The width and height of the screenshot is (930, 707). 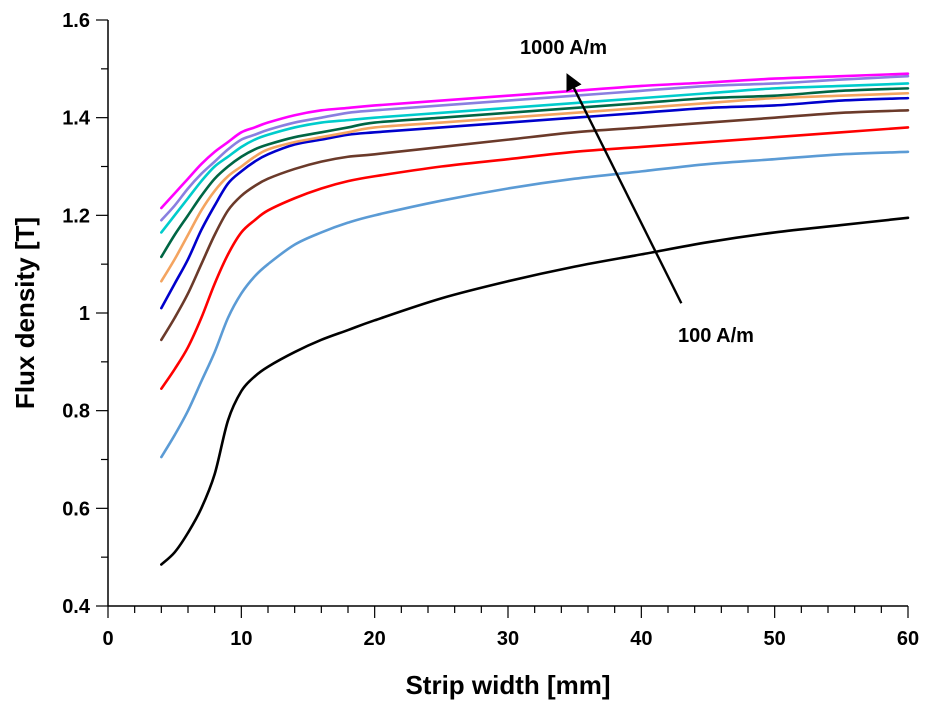 I want to click on x-axis-ticks: 0 10 20 30 40 50 60, so click(x=510, y=628).